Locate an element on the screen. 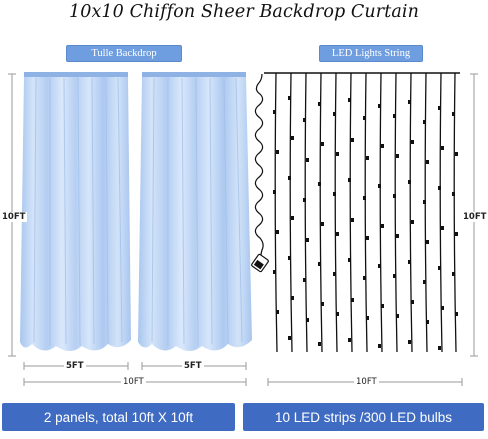  panel2-width-label: 5FT is located at coordinates (193, 366).